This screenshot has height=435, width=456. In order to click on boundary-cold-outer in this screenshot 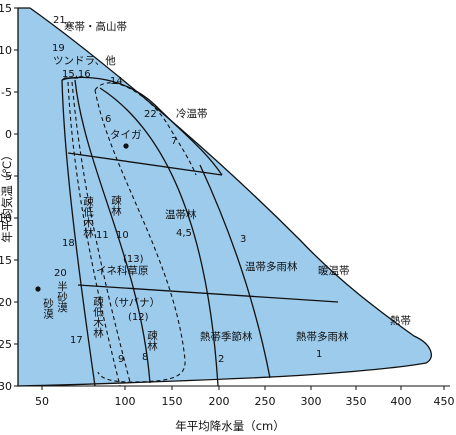, I will do `click(142, 126)`.